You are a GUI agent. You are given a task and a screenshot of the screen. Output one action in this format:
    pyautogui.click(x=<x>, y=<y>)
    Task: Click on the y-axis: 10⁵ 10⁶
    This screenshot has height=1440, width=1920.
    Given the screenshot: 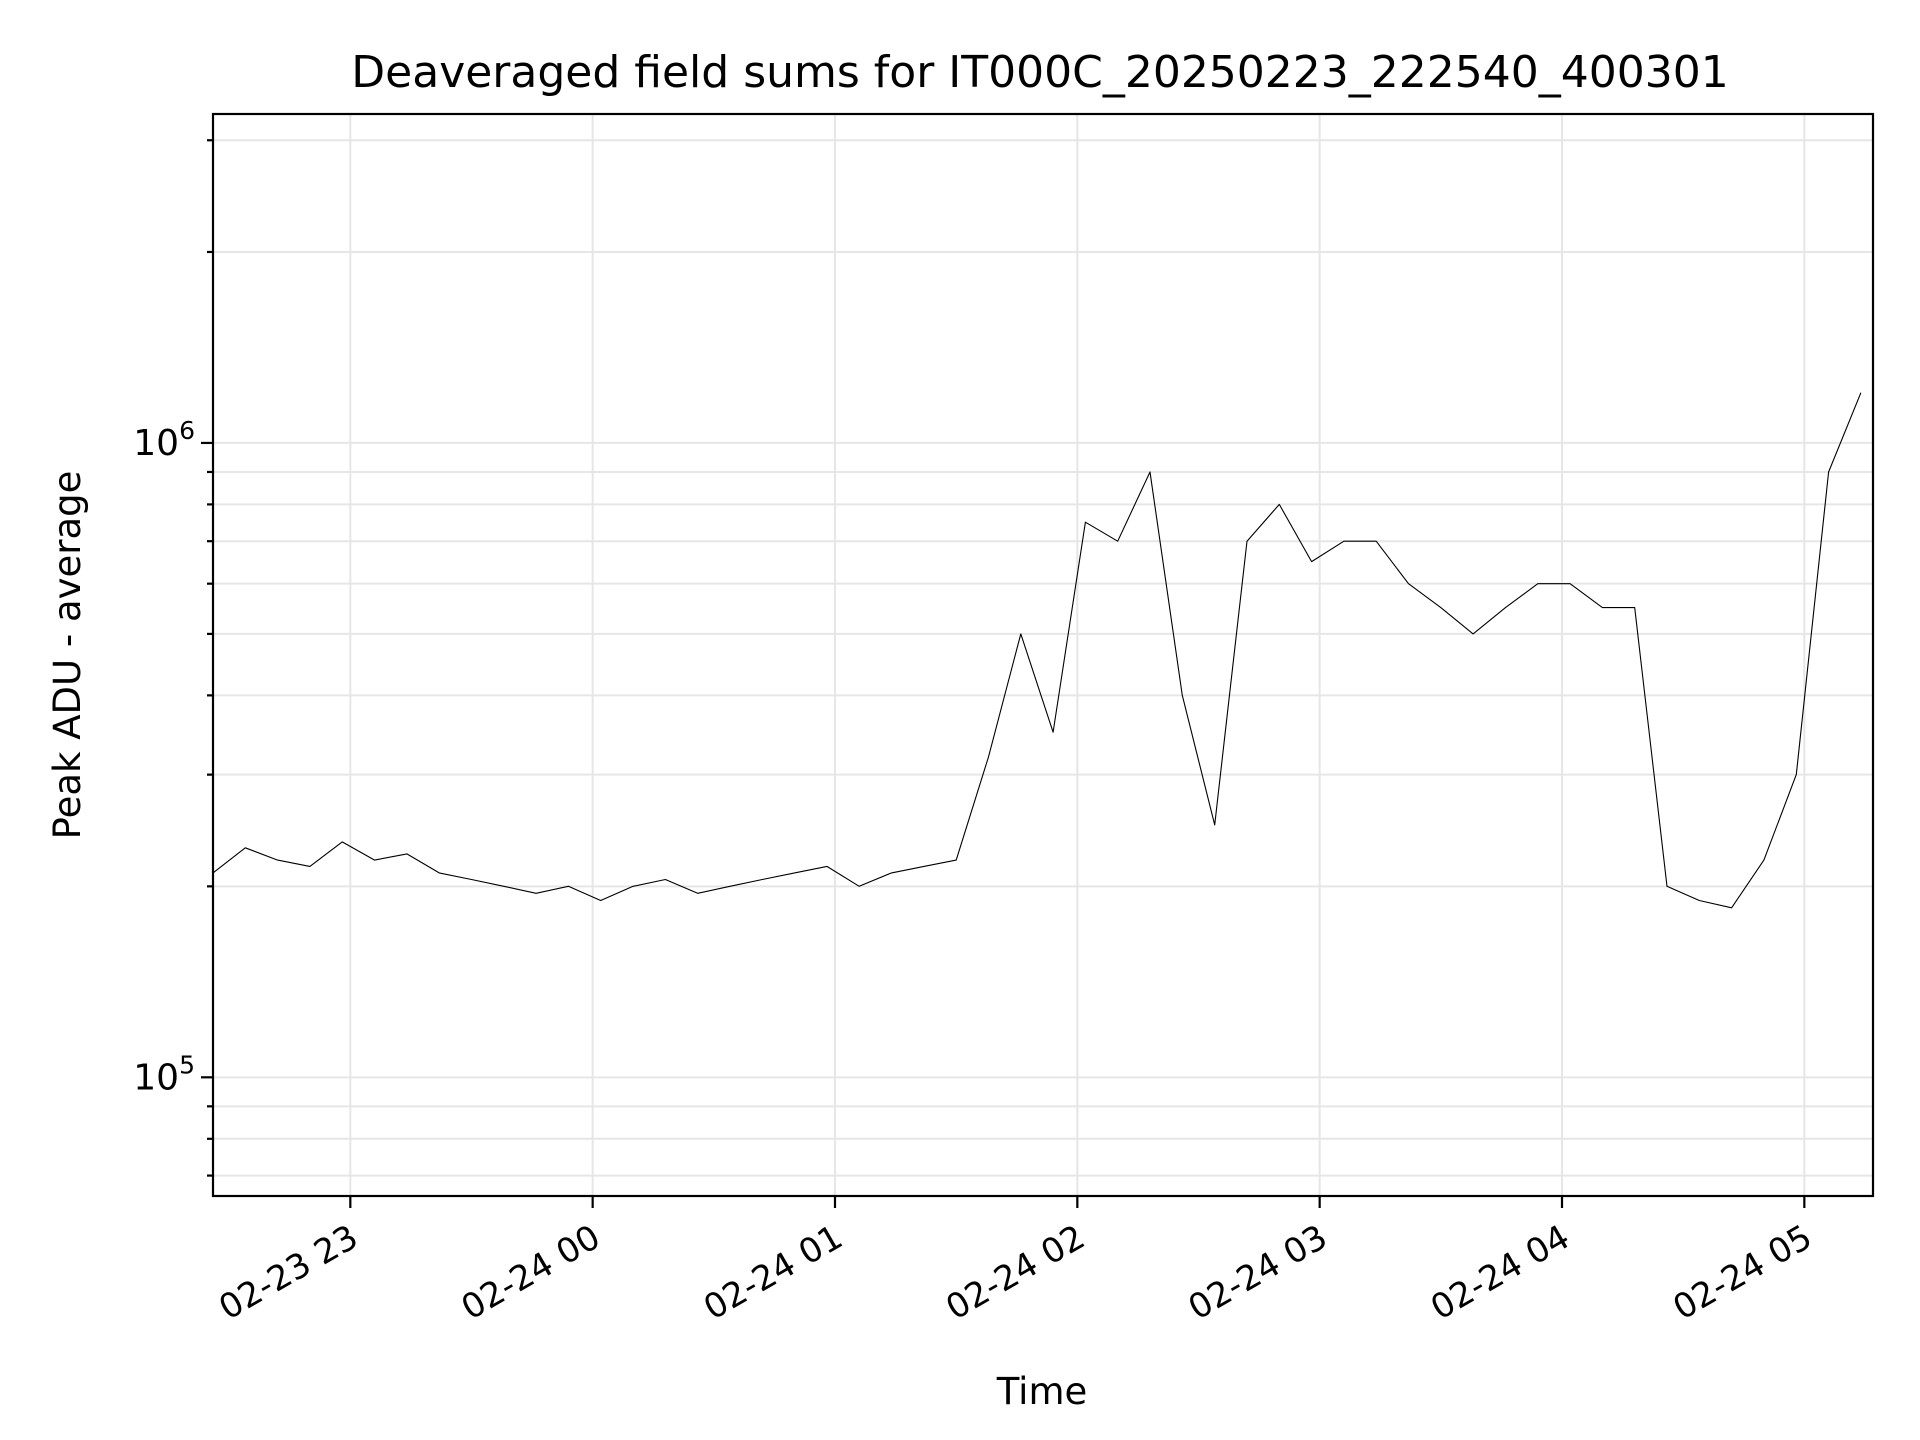 What is the action you would take?
    pyautogui.click(x=173, y=658)
    